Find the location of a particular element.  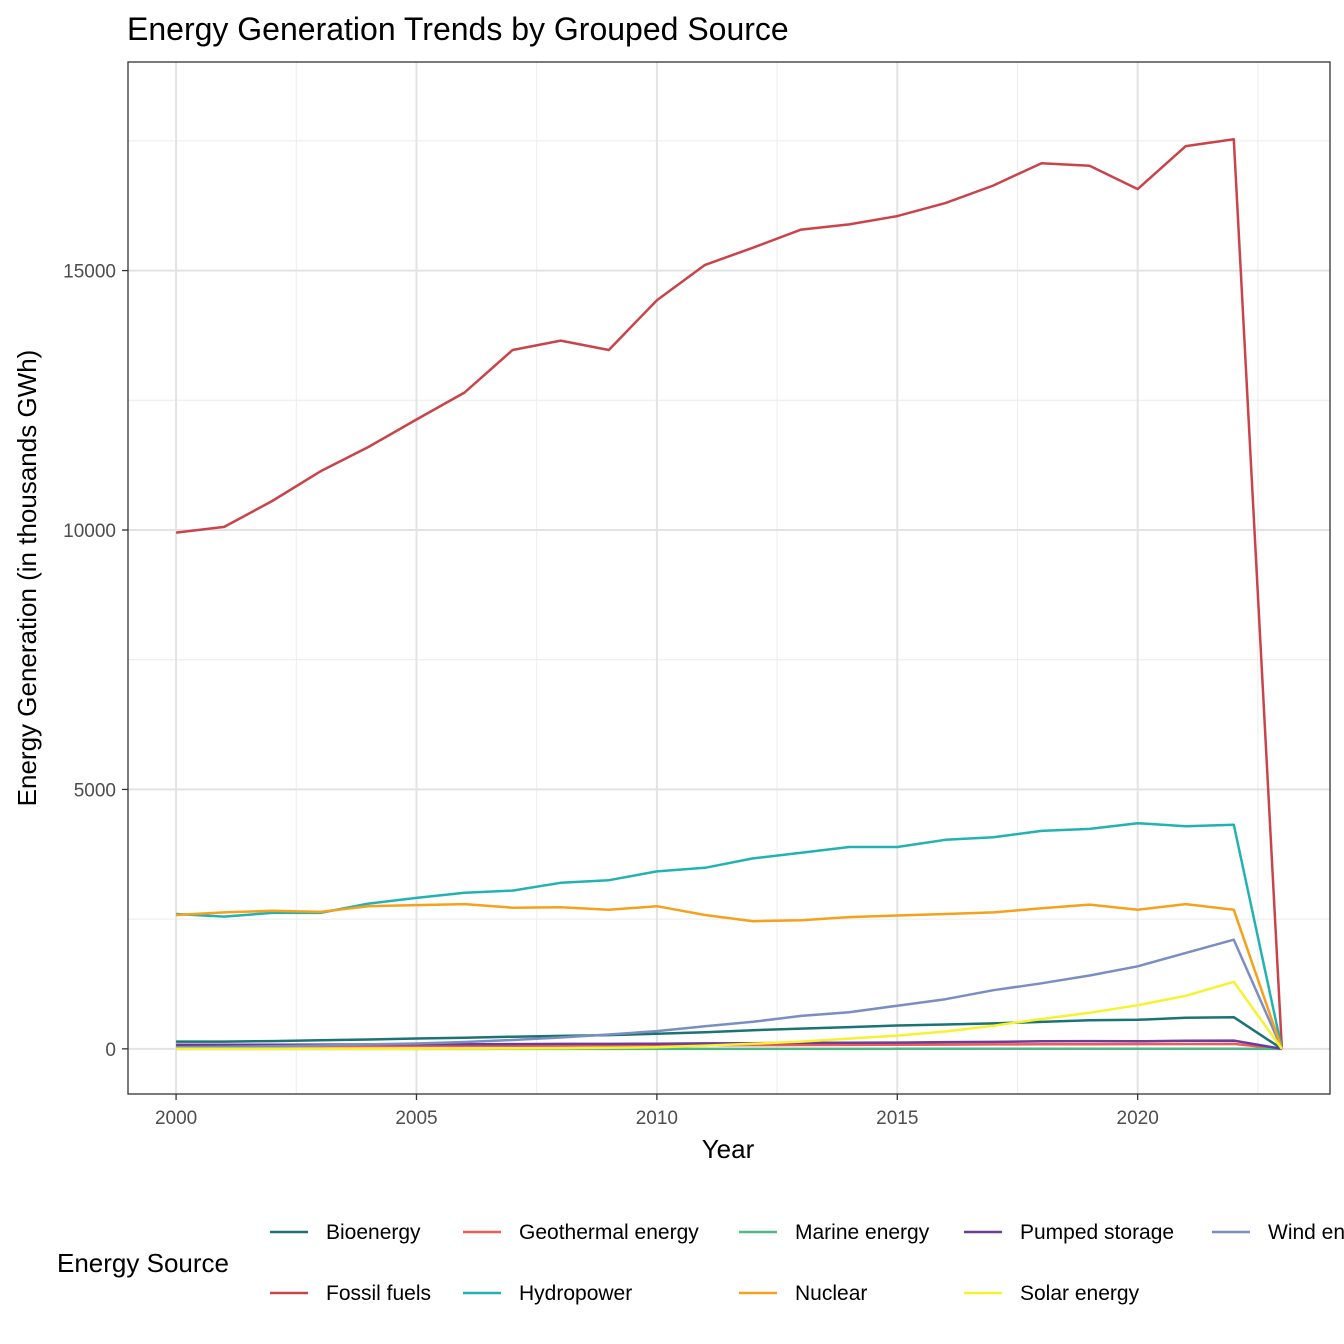

y-tick-label: 15000 is located at coordinates (89, 272).